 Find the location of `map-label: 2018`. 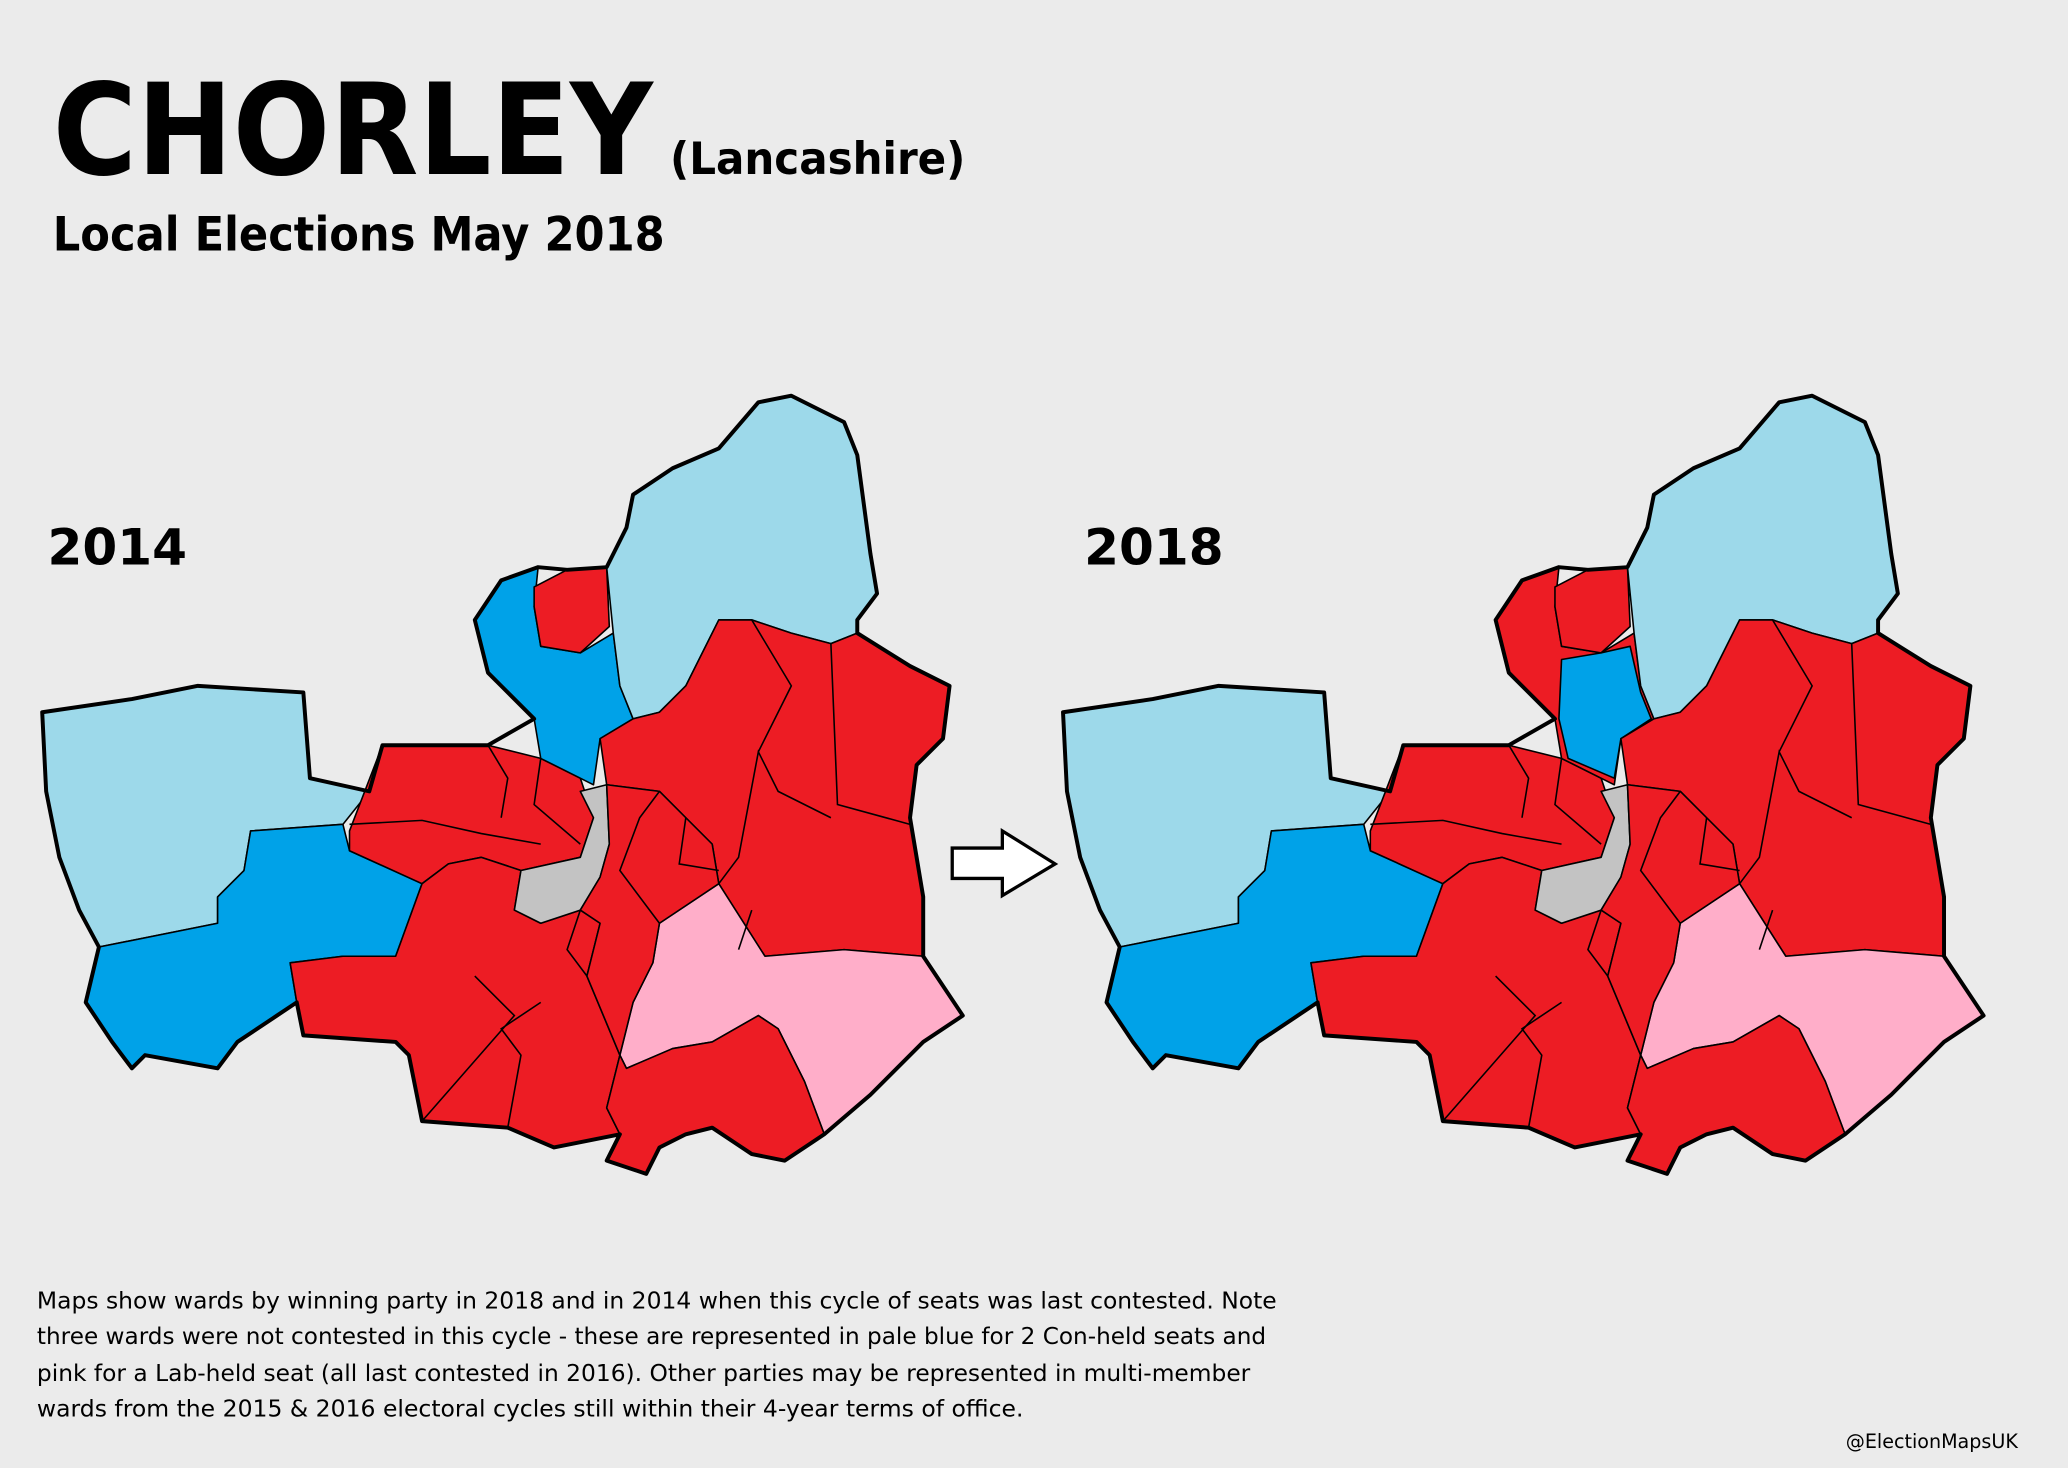

map-label: 2018 is located at coordinates (1153, 547).